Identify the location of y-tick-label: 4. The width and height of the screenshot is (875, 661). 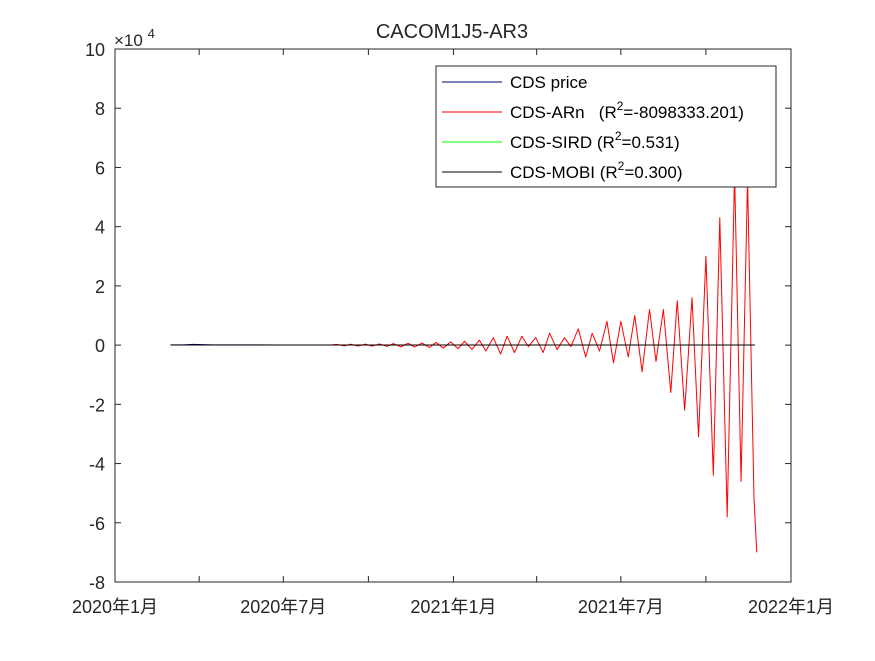
(100, 228).